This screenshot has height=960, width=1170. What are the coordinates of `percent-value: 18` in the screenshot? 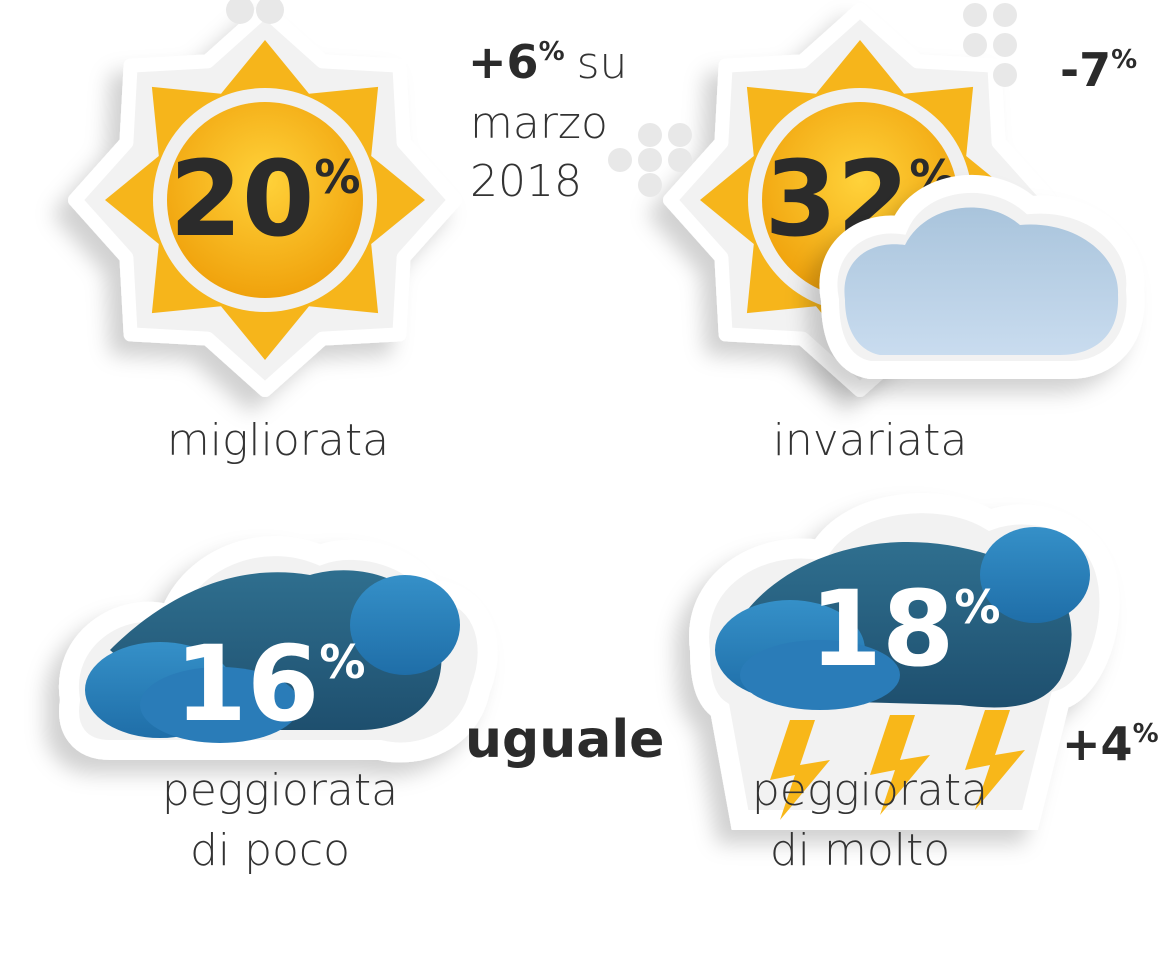 It's located at (882, 629).